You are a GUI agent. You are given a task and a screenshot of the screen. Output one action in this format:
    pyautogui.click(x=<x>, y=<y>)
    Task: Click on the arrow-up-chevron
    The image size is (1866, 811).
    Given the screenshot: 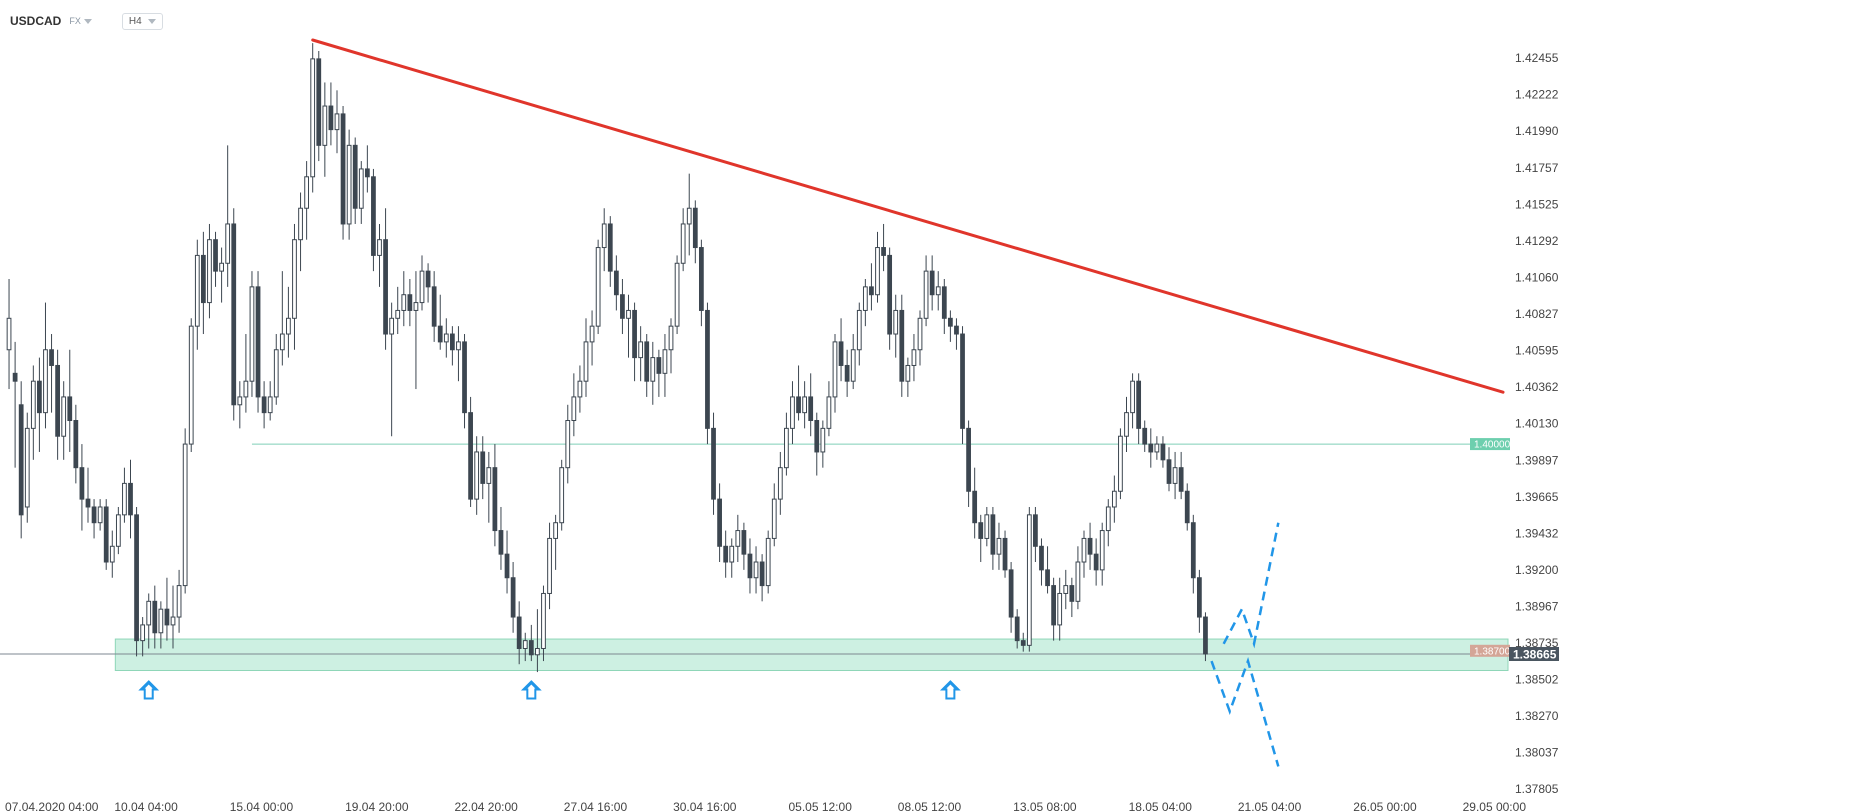 What is the action you would take?
    pyautogui.click(x=149, y=686)
    